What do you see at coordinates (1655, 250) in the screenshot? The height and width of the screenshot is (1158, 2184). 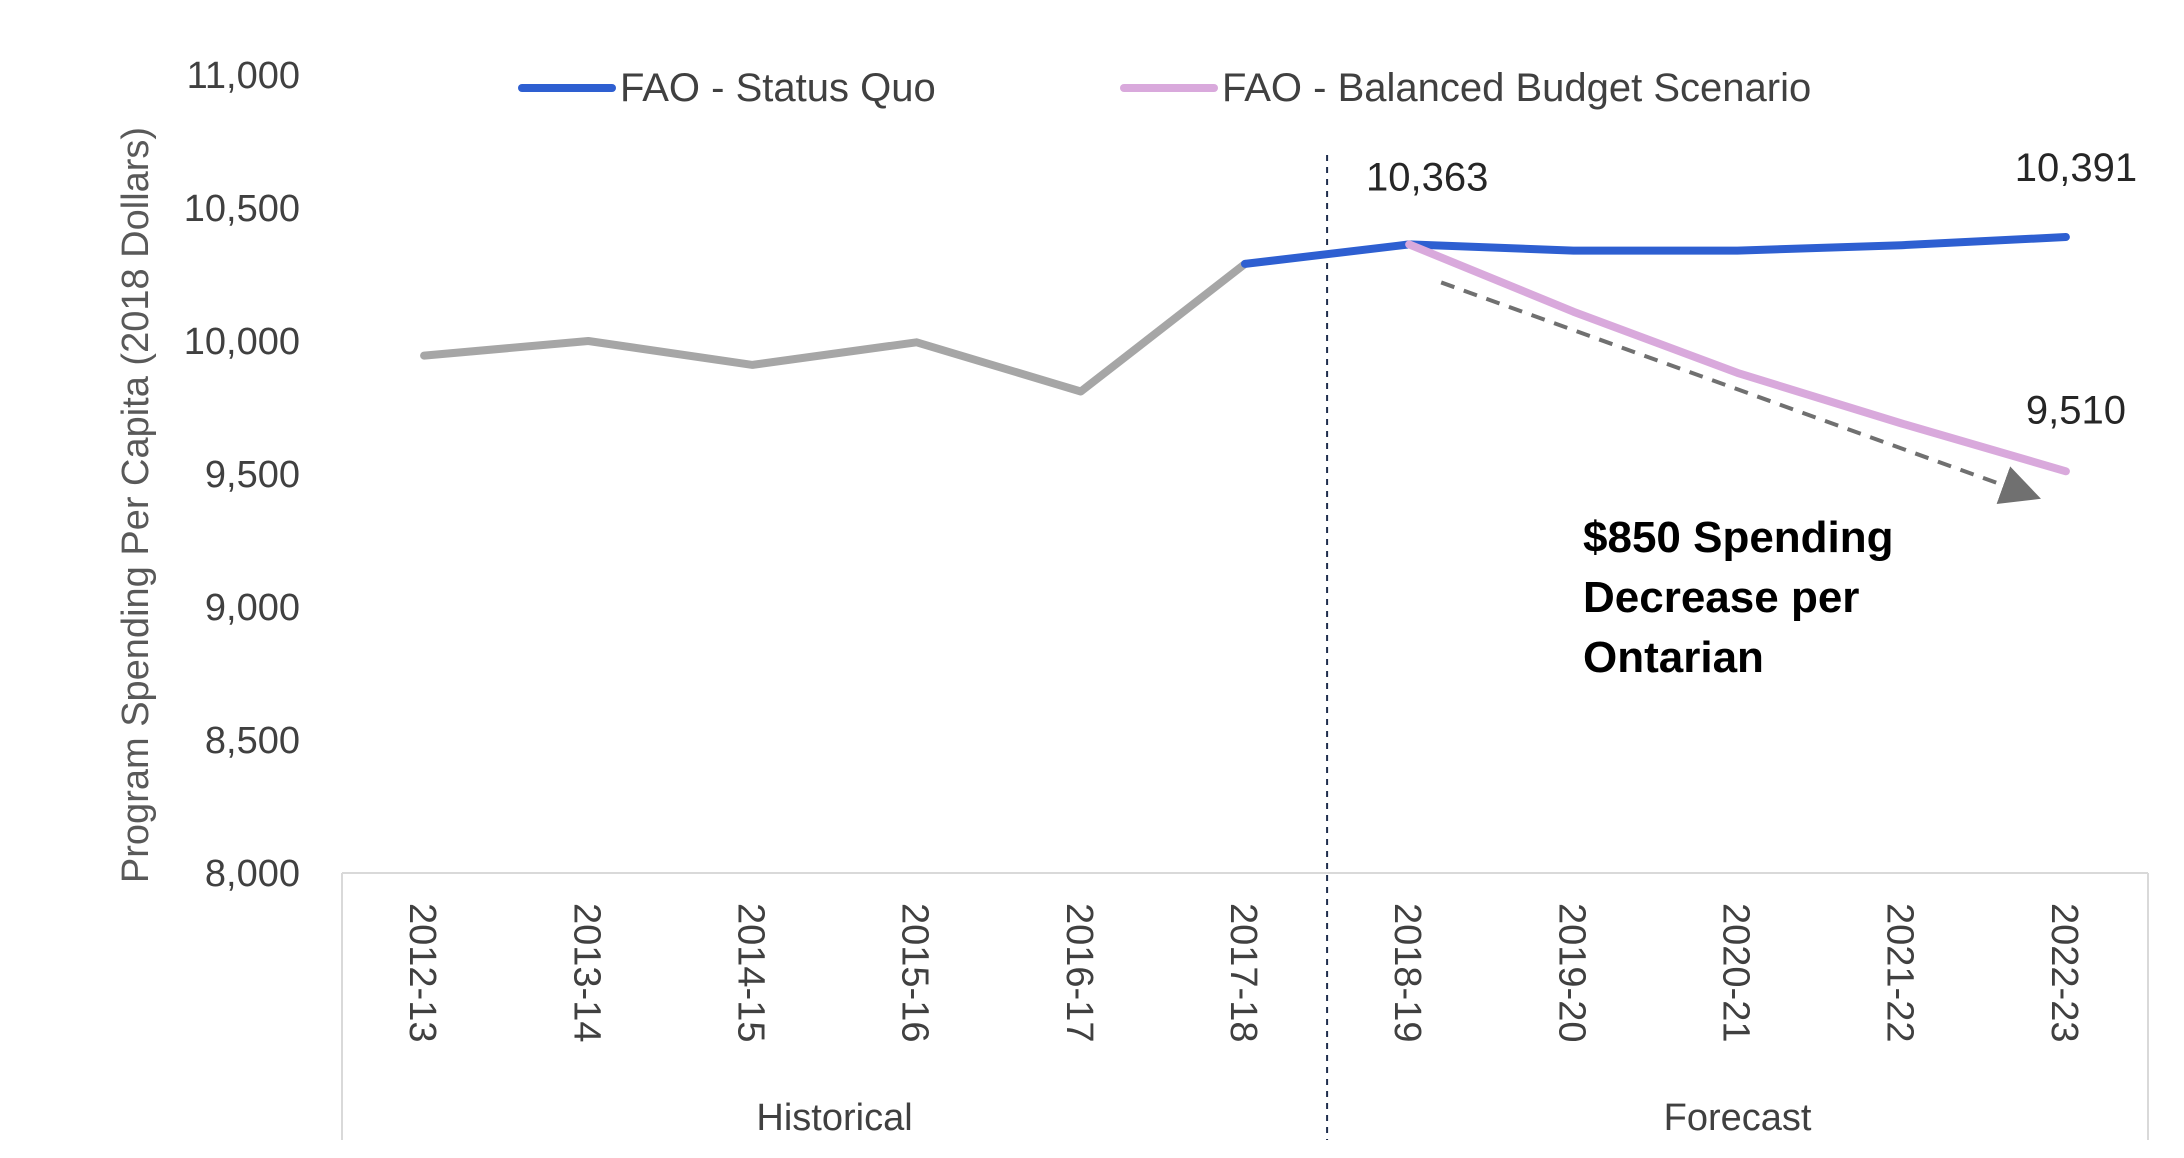 I see `series-line-status-quo` at bounding box center [1655, 250].